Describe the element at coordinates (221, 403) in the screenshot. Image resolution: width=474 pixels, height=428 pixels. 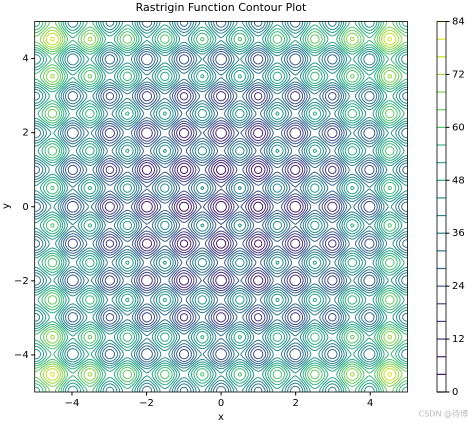
I see `x-tick-label: 0` at that location.